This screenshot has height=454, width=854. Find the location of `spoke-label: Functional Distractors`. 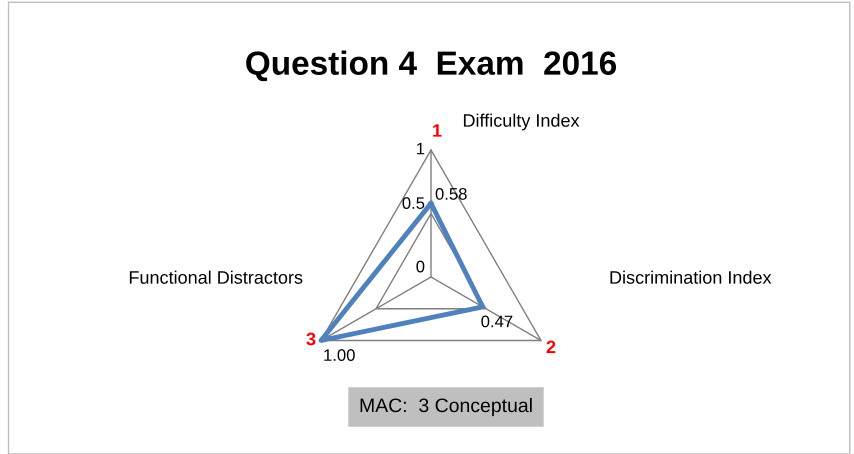

spoke-label: Functional Distractors is located at coordinates (216, 277).